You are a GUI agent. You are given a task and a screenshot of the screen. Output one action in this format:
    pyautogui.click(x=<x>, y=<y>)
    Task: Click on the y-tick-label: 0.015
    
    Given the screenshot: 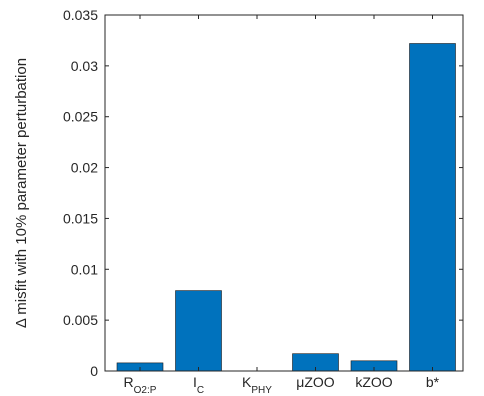 What is the action you would take?
    pyautogui.click(x=80, y=218)
    